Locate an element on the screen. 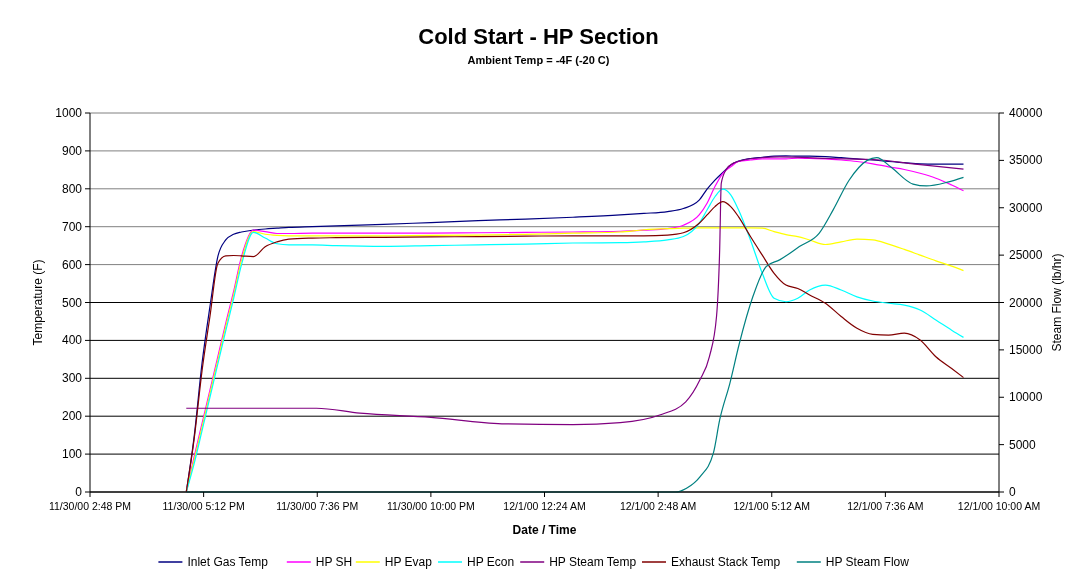  legend-label: HP Steam Flow is located at coordinates (867, 562).